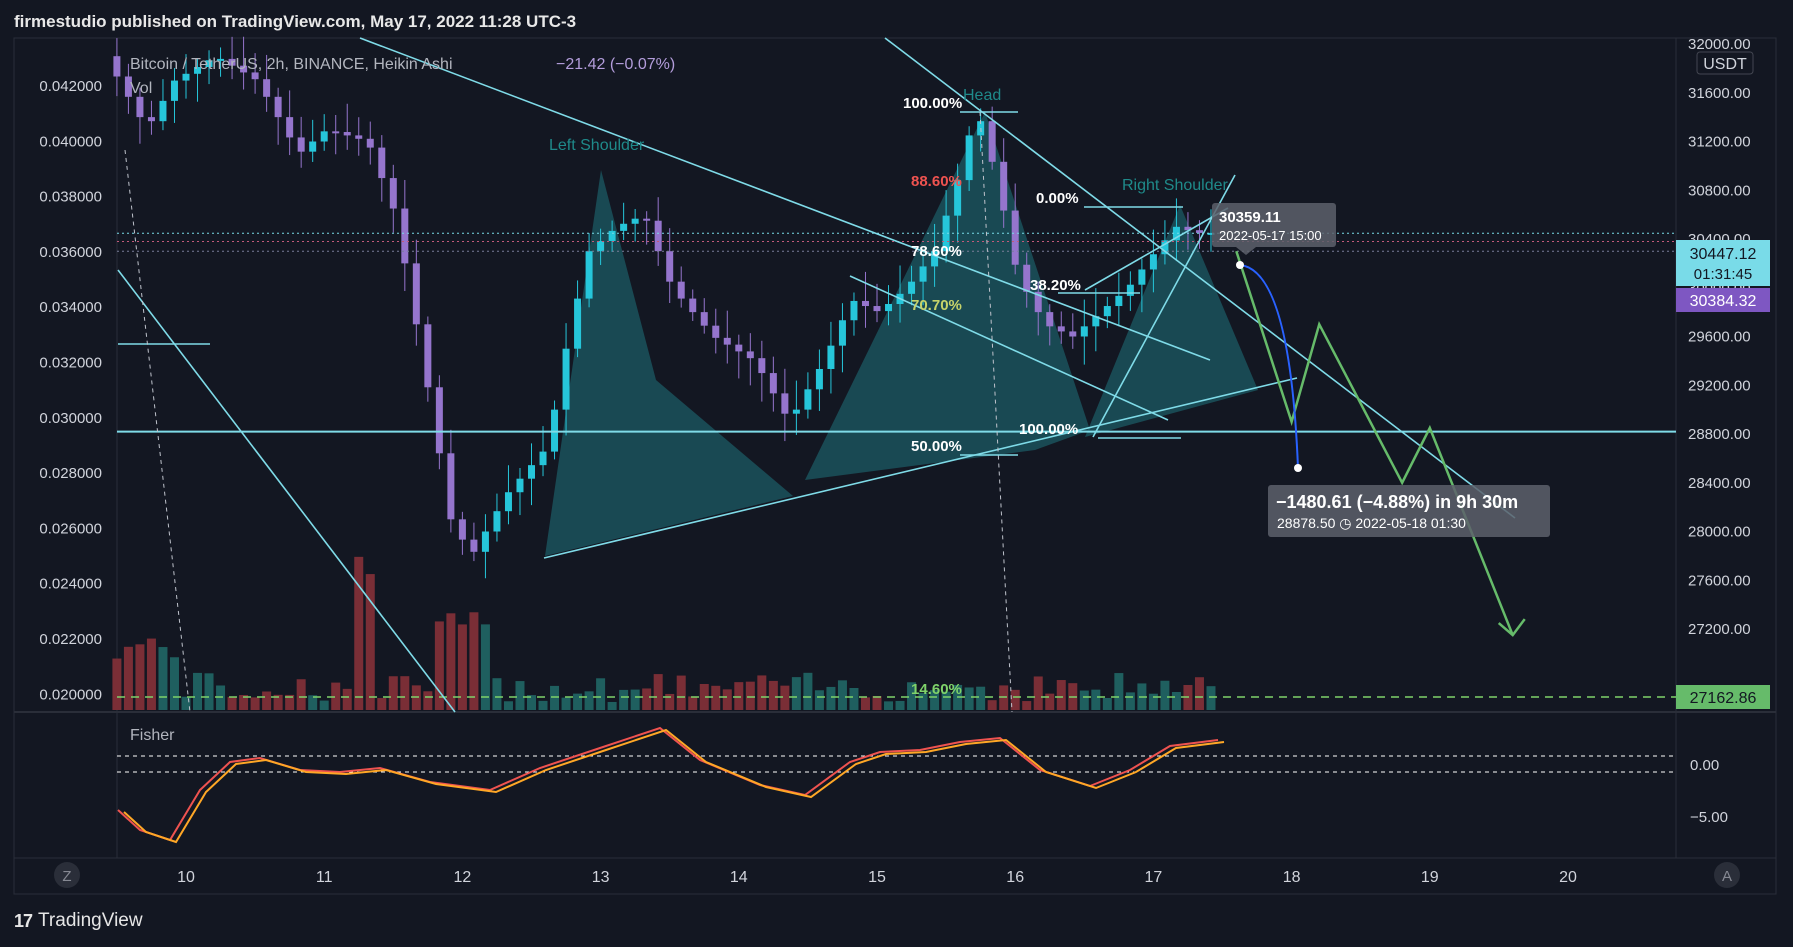 The image size is (1793, 947). What do you see at coordinates (1015, 877) in the screenshot?
I see `x-tick-16: 16` at bounding box center [1015, 877].